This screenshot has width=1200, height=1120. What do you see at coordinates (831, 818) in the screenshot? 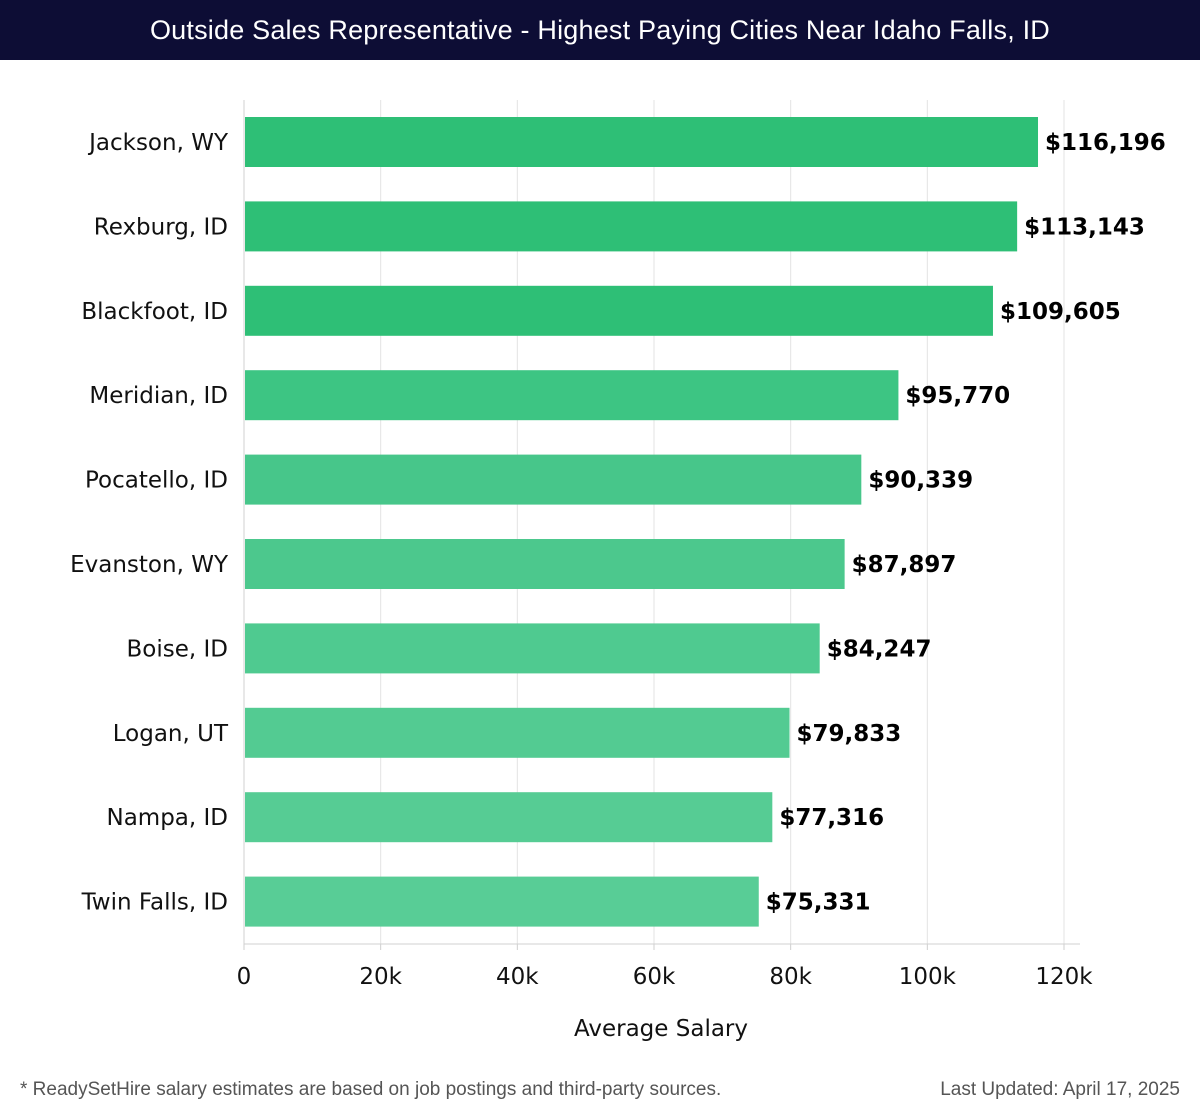
I see `value-label: $77,316` at bounding box center [831, 818].